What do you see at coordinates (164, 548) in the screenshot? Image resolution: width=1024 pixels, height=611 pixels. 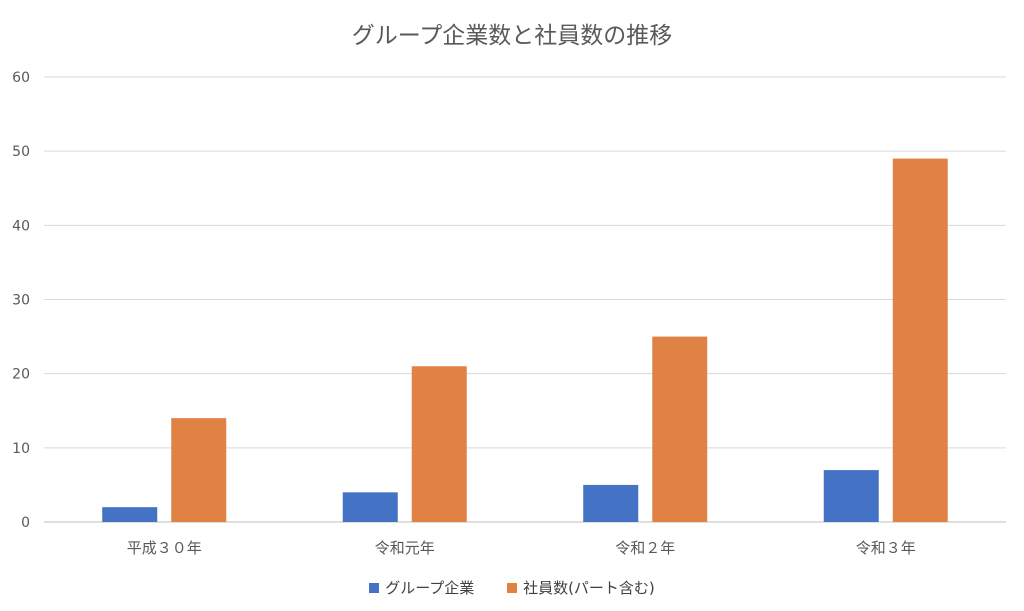 I see `x-tick-label: 平成３０年` at bounding box center [164, 548].